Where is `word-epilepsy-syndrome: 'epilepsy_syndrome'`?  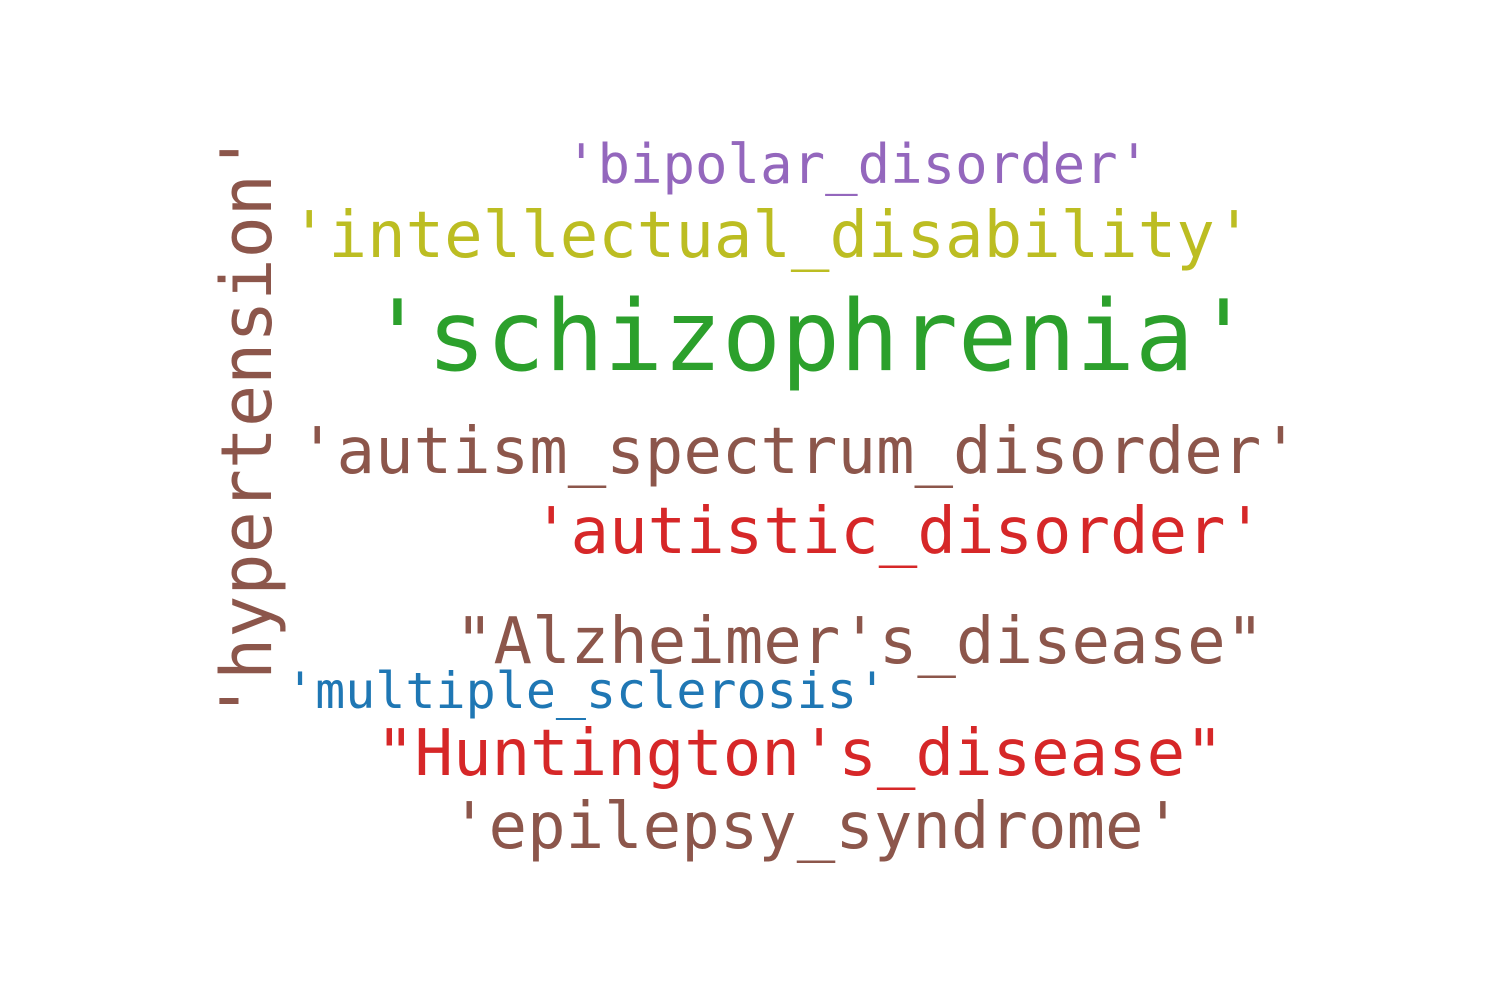 word-epilepsy-syndrome: 'epilepsy_syndrome' is located at coordinates (816, 827).